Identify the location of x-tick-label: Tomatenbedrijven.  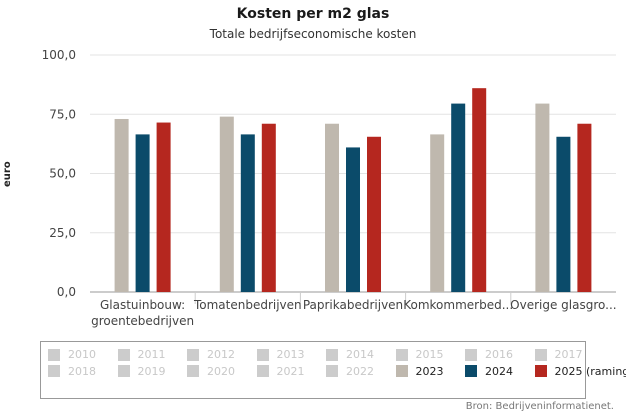
(247, 305).